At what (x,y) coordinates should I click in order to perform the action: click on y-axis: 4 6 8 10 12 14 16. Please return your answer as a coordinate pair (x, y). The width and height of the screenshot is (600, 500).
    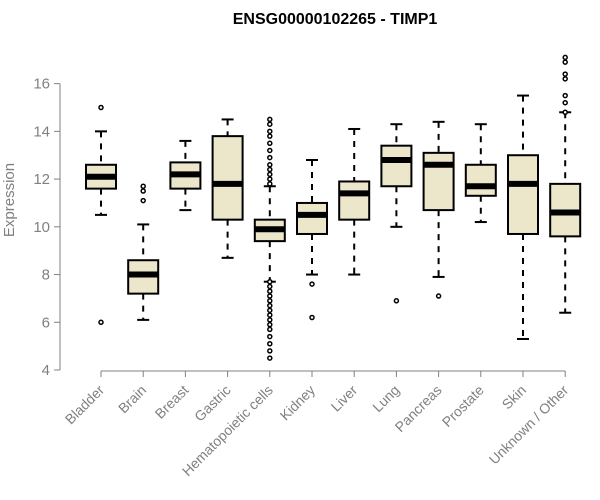
    Looking at the image, I should click on (47, 227).